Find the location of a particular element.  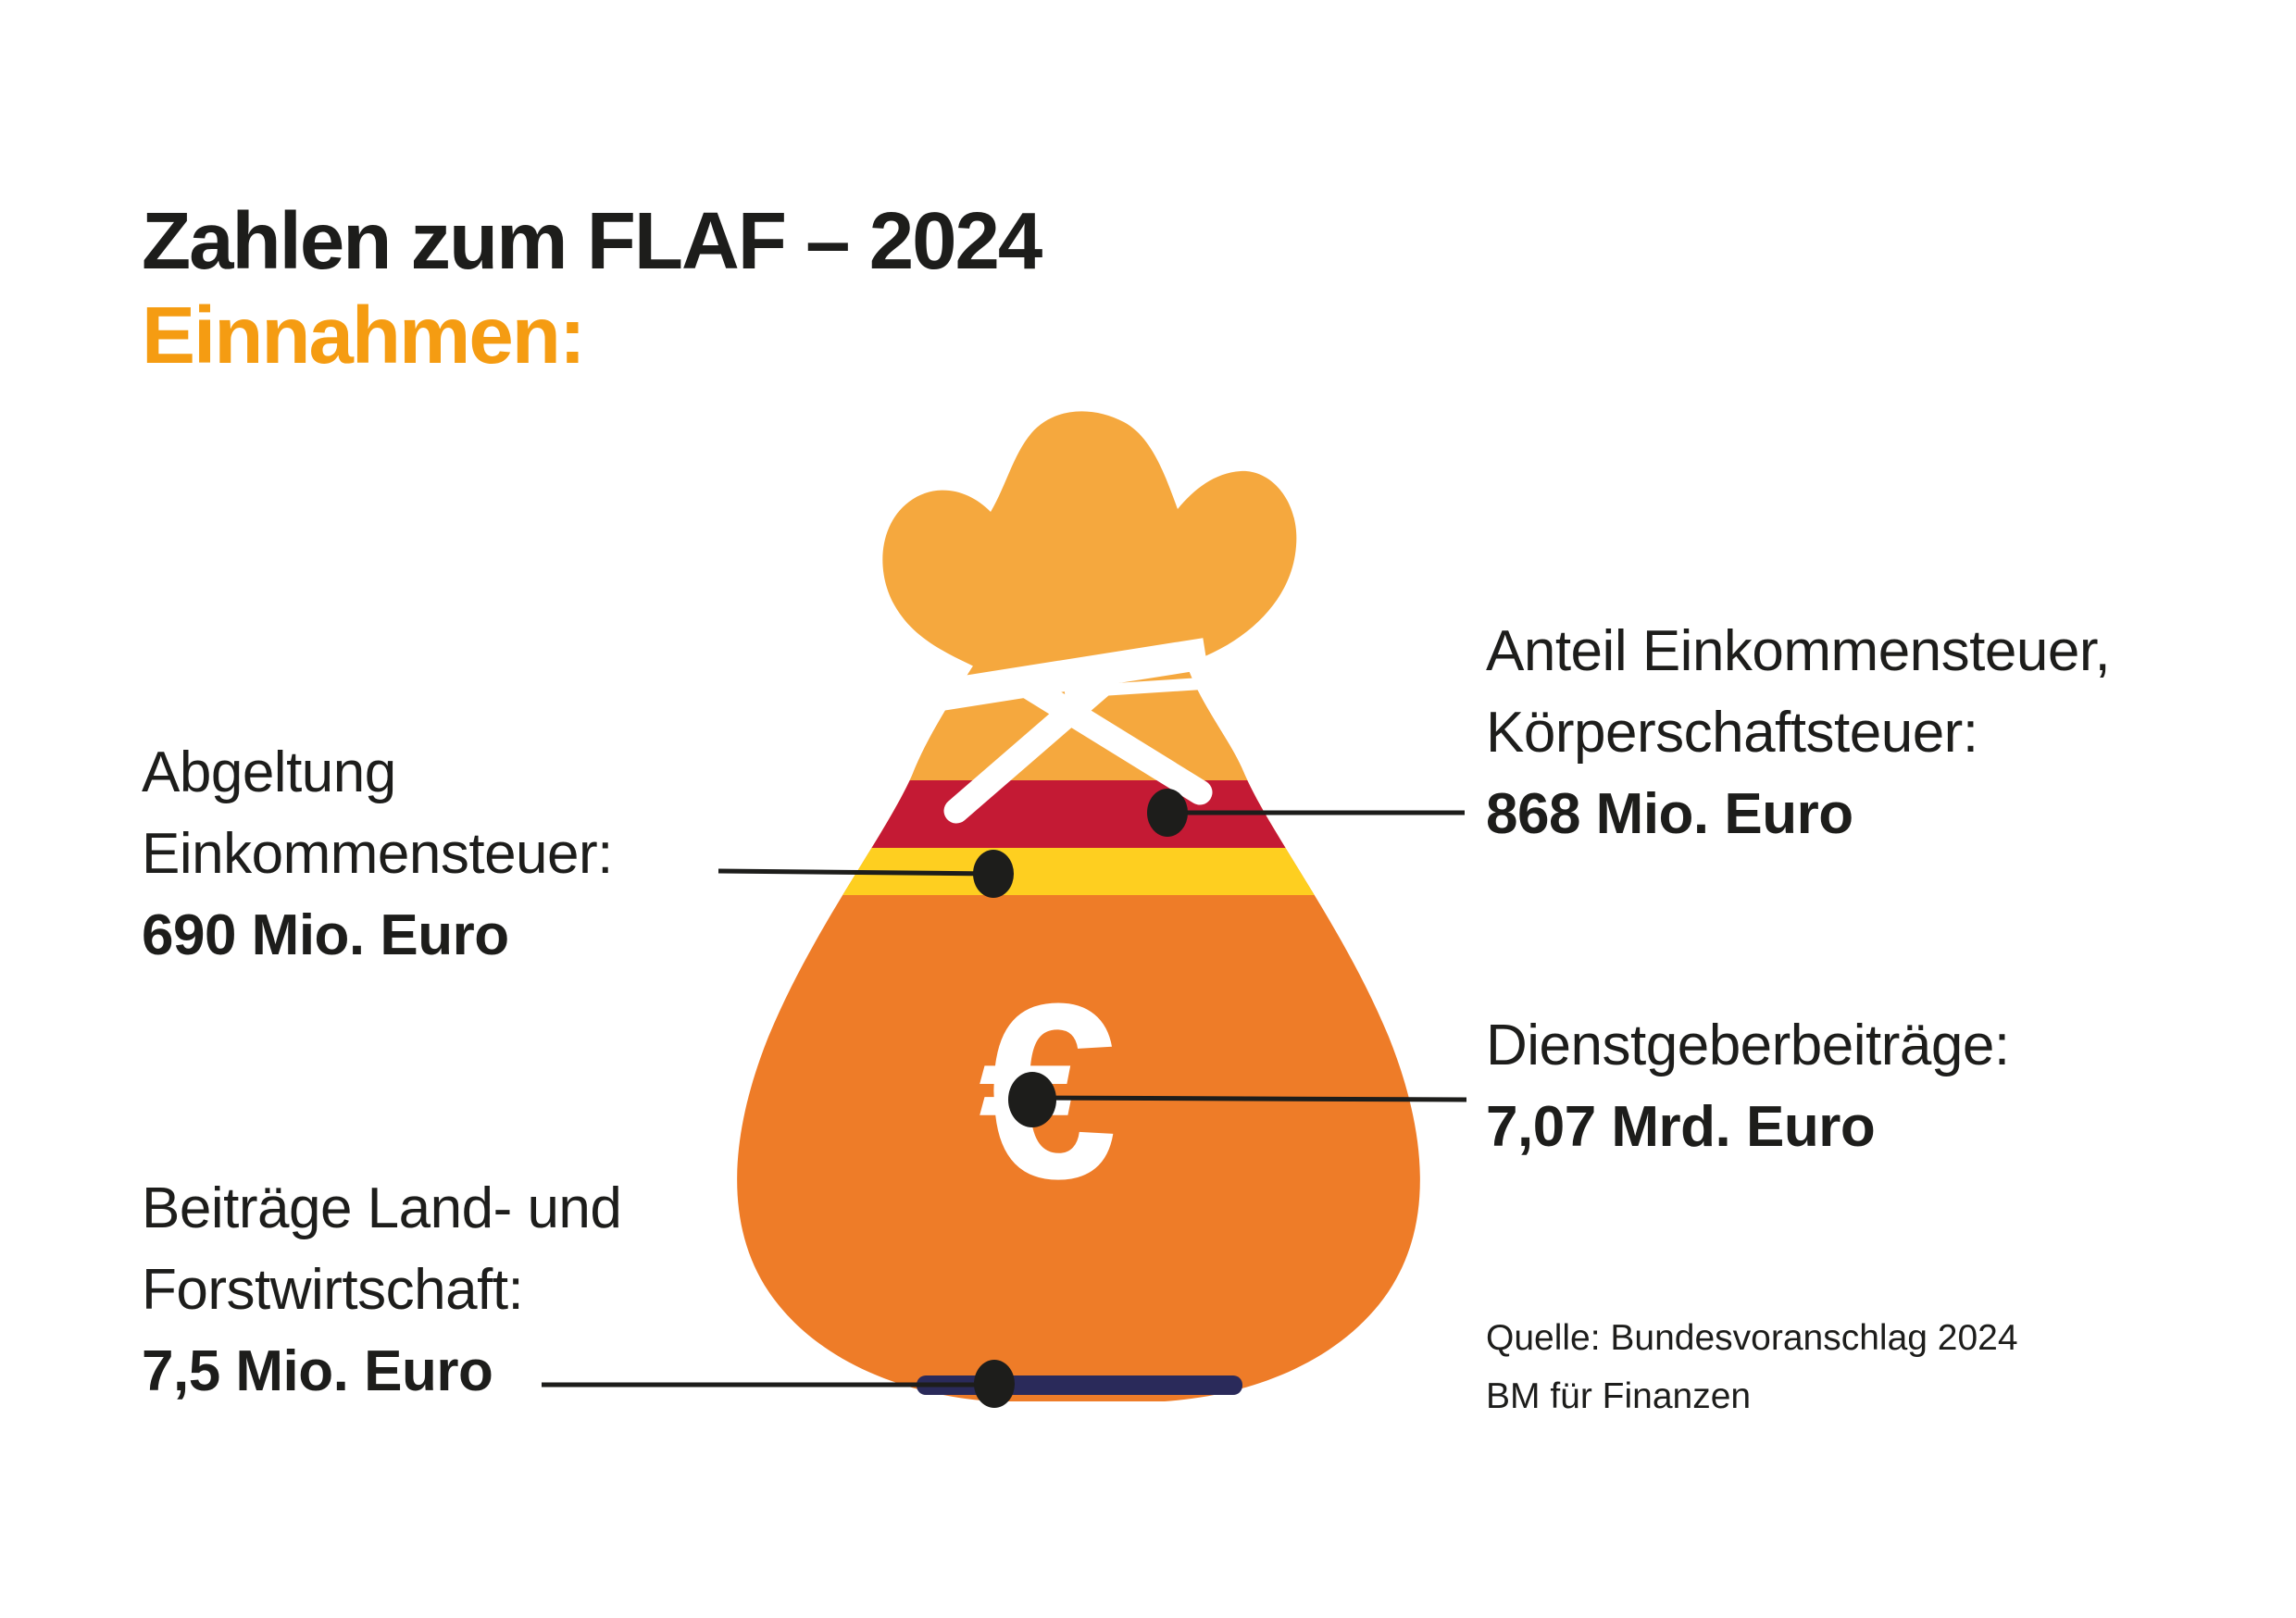

rope-band is located at coordinates (1070, 675).